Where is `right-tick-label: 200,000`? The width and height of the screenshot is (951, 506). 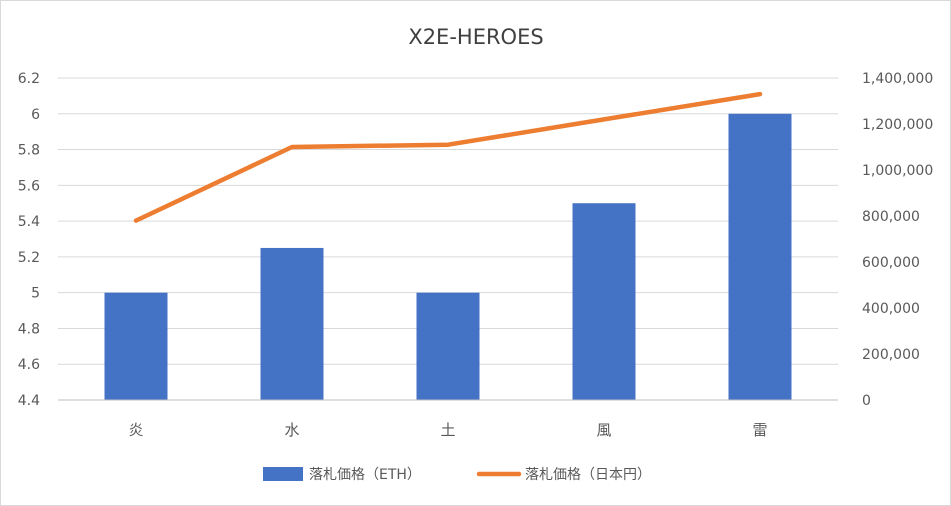 right-tick-label: 200,000 is located at coordinates (891, 355).